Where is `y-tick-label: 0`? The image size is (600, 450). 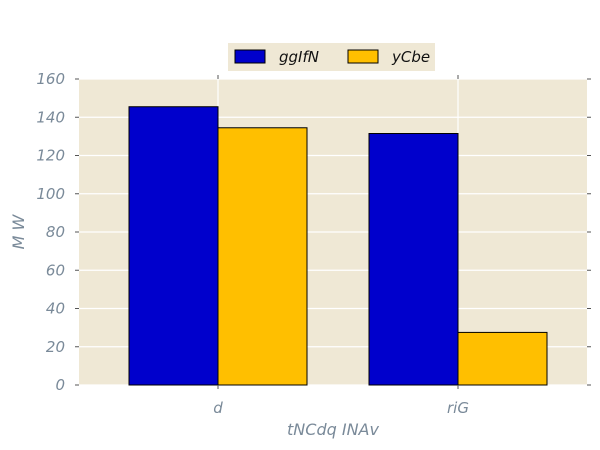
y-tick-label: 0 is located at coordinates (60, 385).